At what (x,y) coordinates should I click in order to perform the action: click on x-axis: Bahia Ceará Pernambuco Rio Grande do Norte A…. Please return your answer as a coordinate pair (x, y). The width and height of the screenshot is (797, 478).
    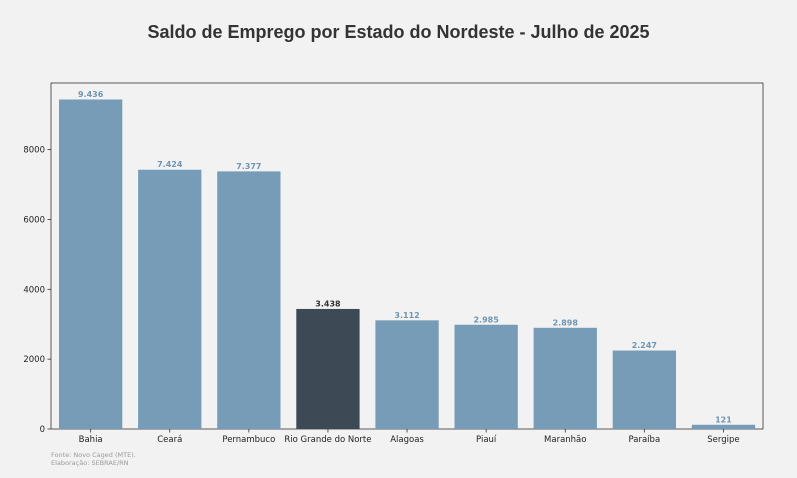
    Looking at the image, I should click on (409, 437).